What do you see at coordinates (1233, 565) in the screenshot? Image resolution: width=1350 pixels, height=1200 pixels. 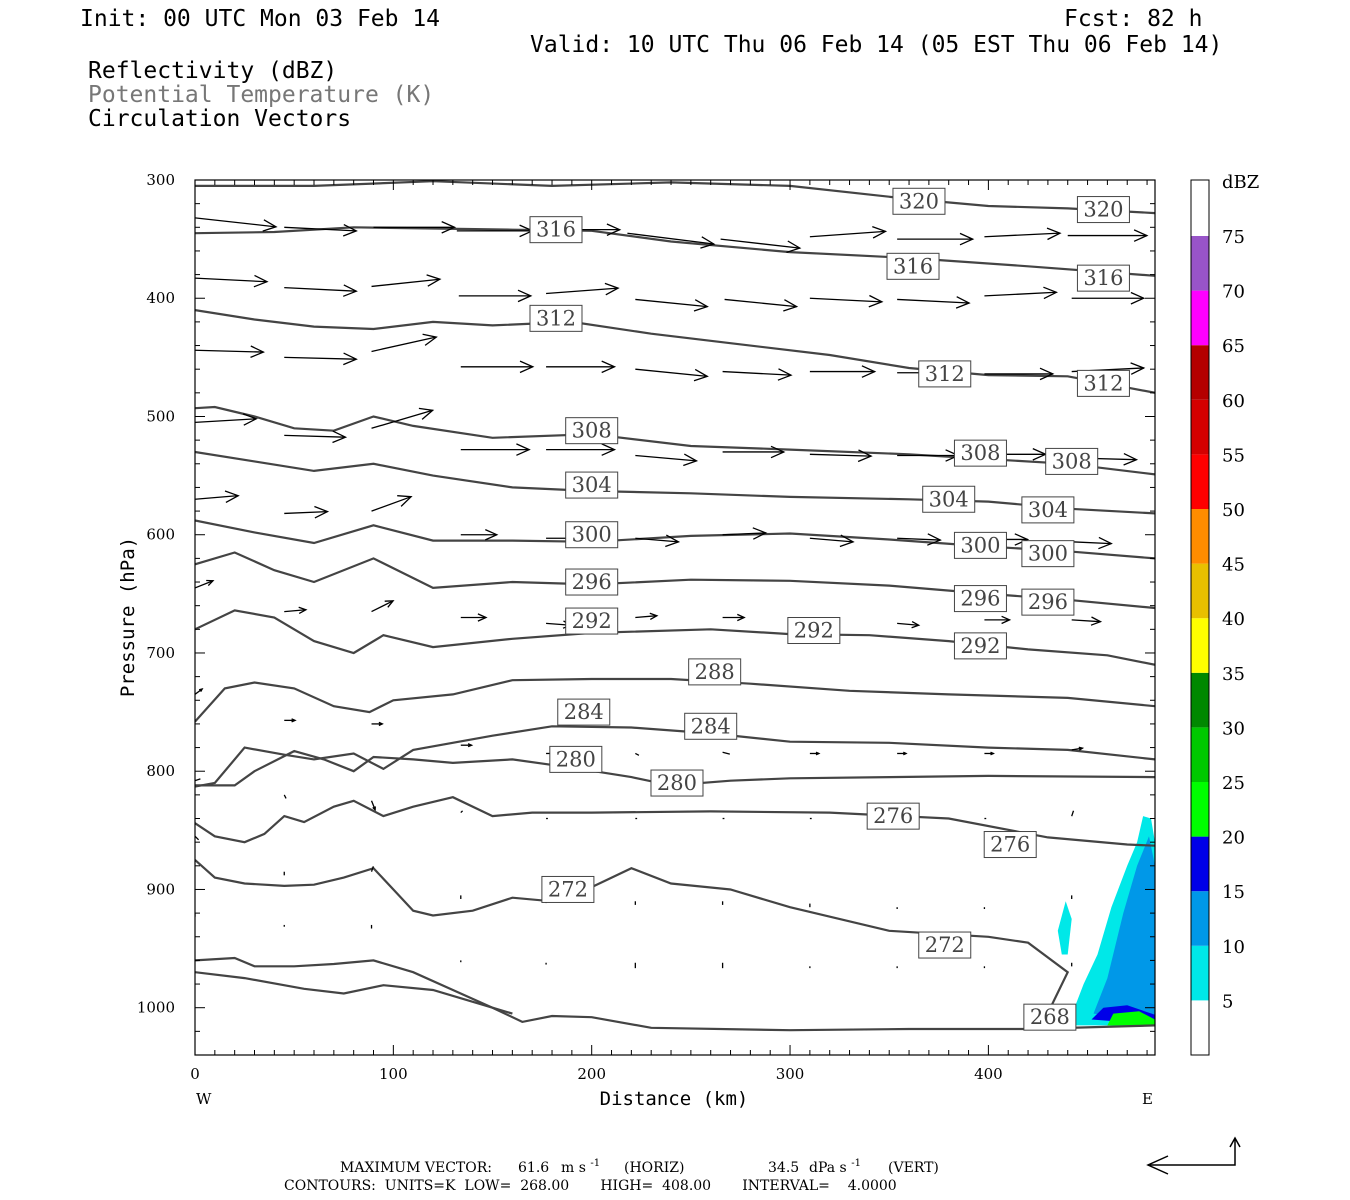 I see `colorbar-label-45: 45` at bounding box center [1233, 565].